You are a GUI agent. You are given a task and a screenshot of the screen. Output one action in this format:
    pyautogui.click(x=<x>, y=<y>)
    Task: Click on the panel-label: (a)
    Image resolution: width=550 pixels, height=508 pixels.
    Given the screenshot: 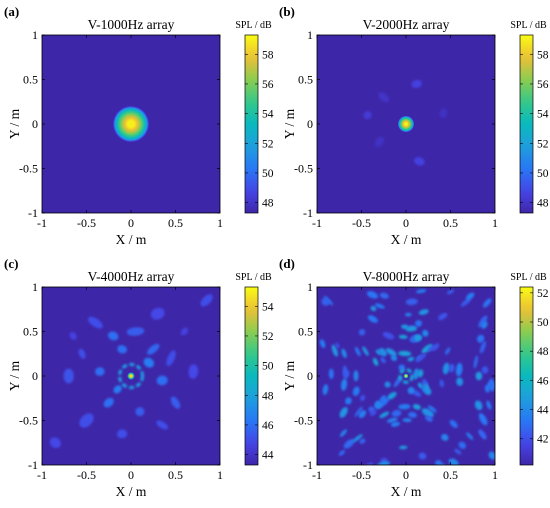 What is the action you would take?
    pyautogui.click(x=11, y=11)
    